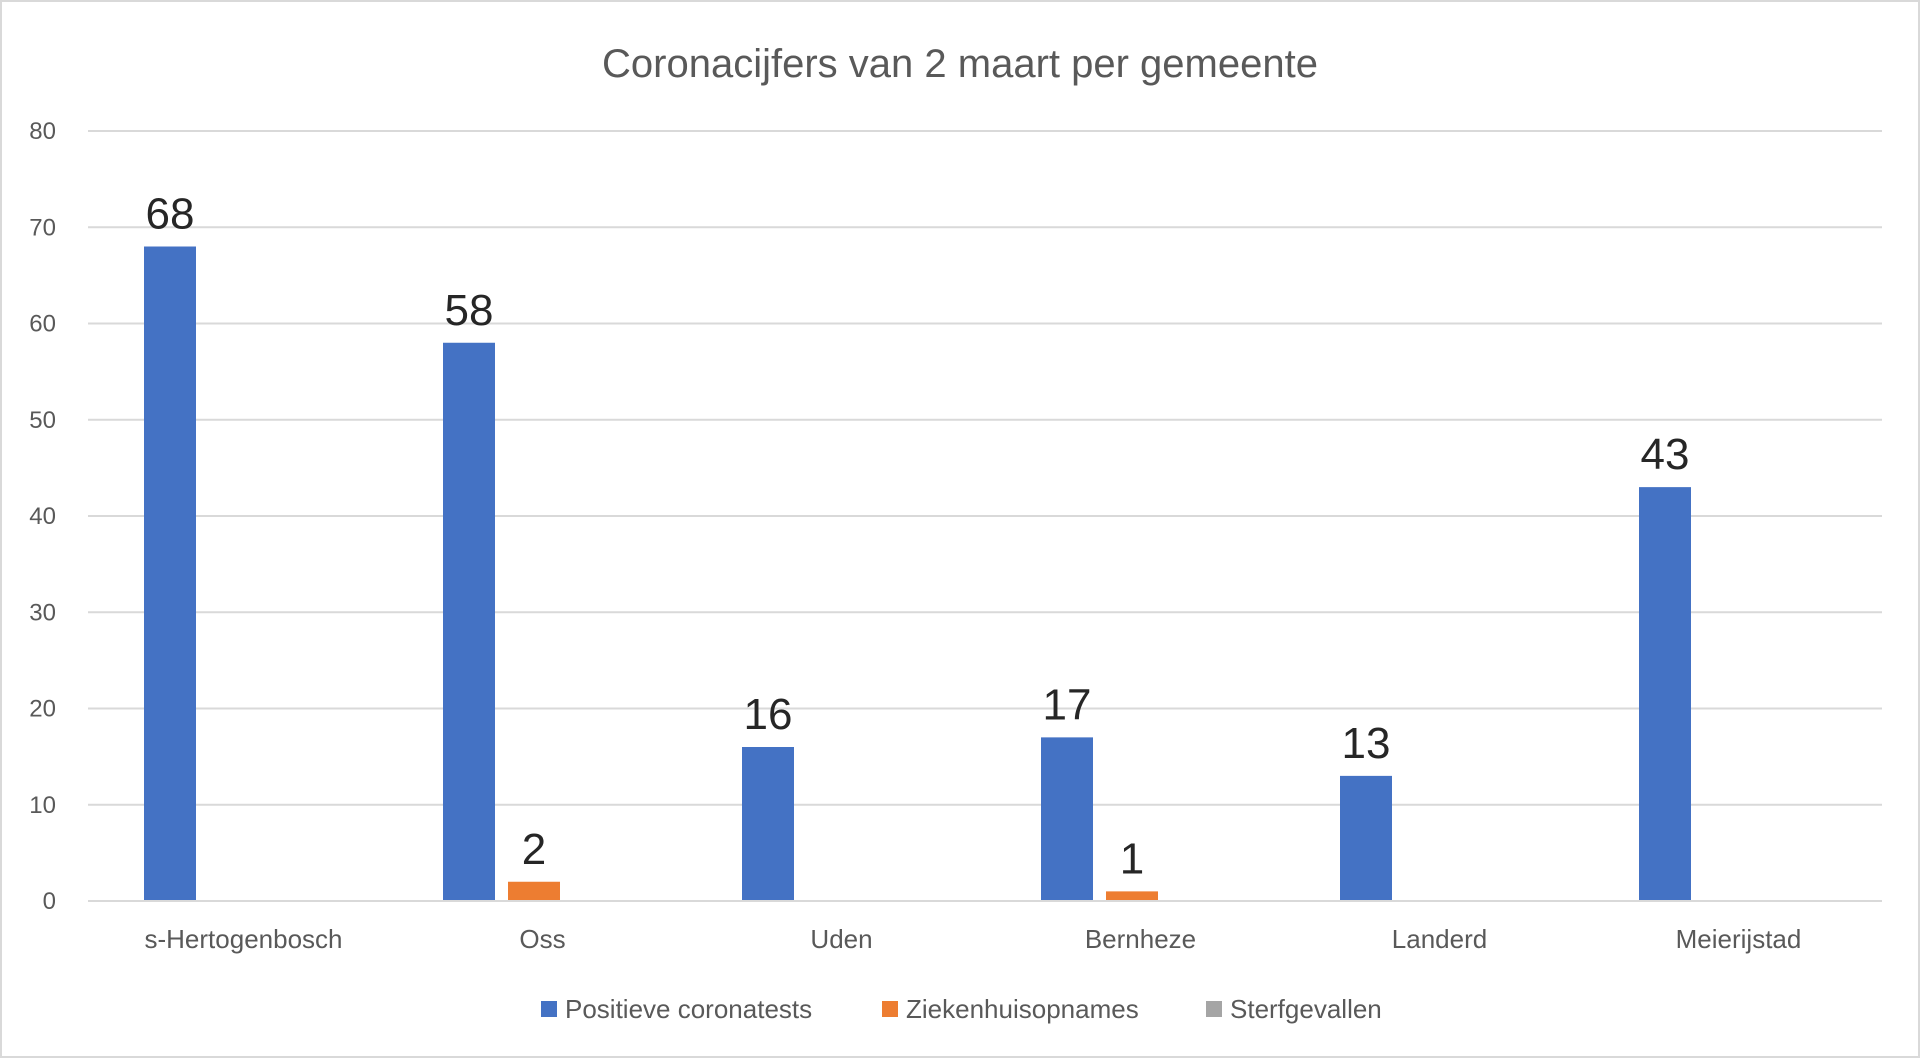 Image resolution: width=1920 pixels, height=1058 pixels. Describe the element at coordinates (688, 1009) in the screenshot. I see `legend-label: Positieve coronatests` at that location.